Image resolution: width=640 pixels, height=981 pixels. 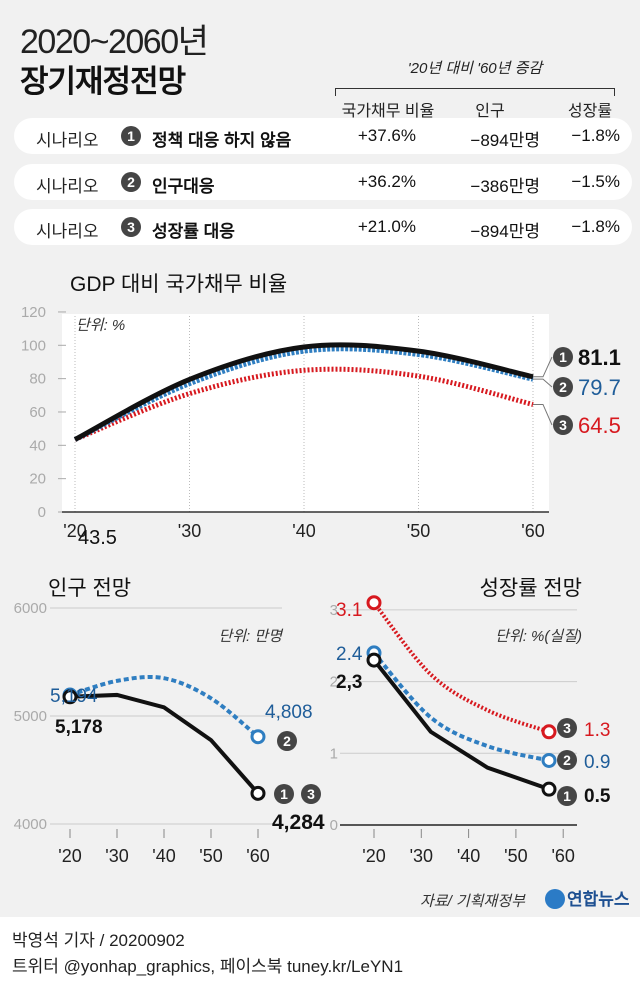 What do you see at coordinates (490, 111) in the screenshot?
I see `col-header-population: 인구` at bounding box center [490, 111].